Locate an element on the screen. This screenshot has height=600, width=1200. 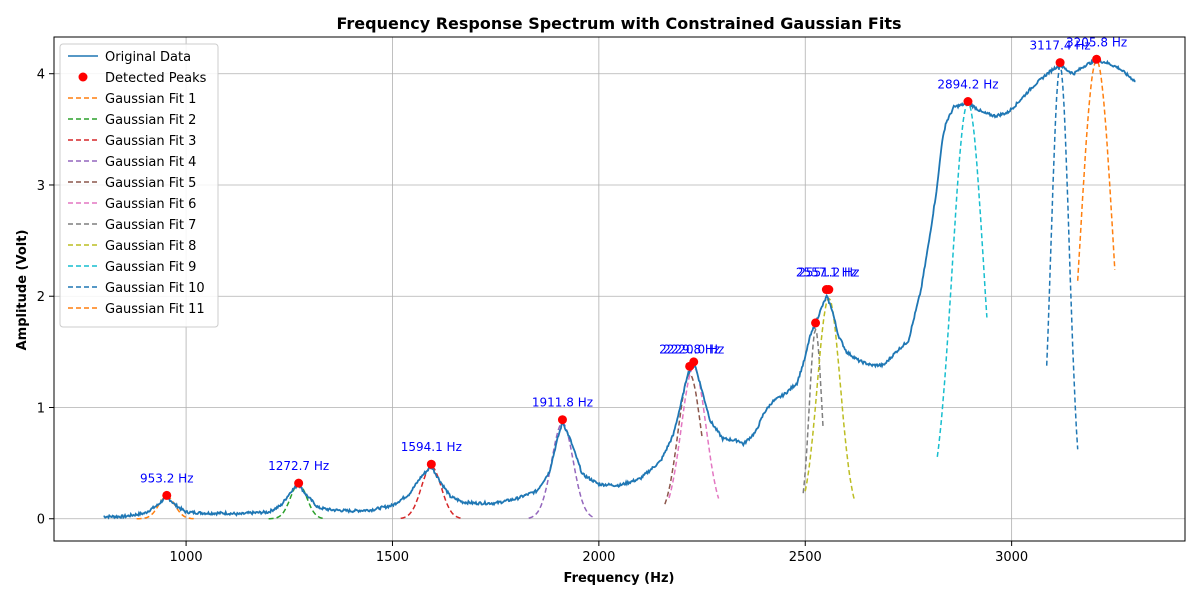
x-tick-label: 3000 is located at coordinates (1011, 557).